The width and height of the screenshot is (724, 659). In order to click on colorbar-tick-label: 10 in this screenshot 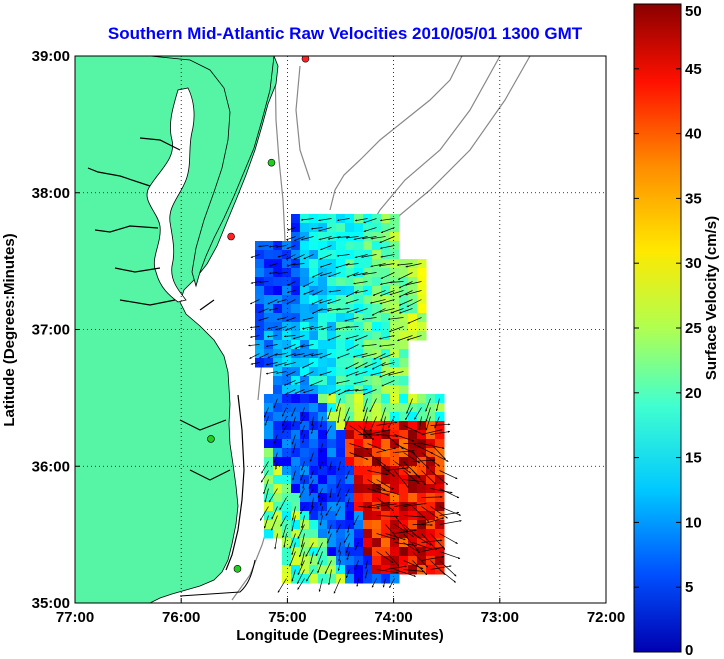, I will do `click(693, 522)`.